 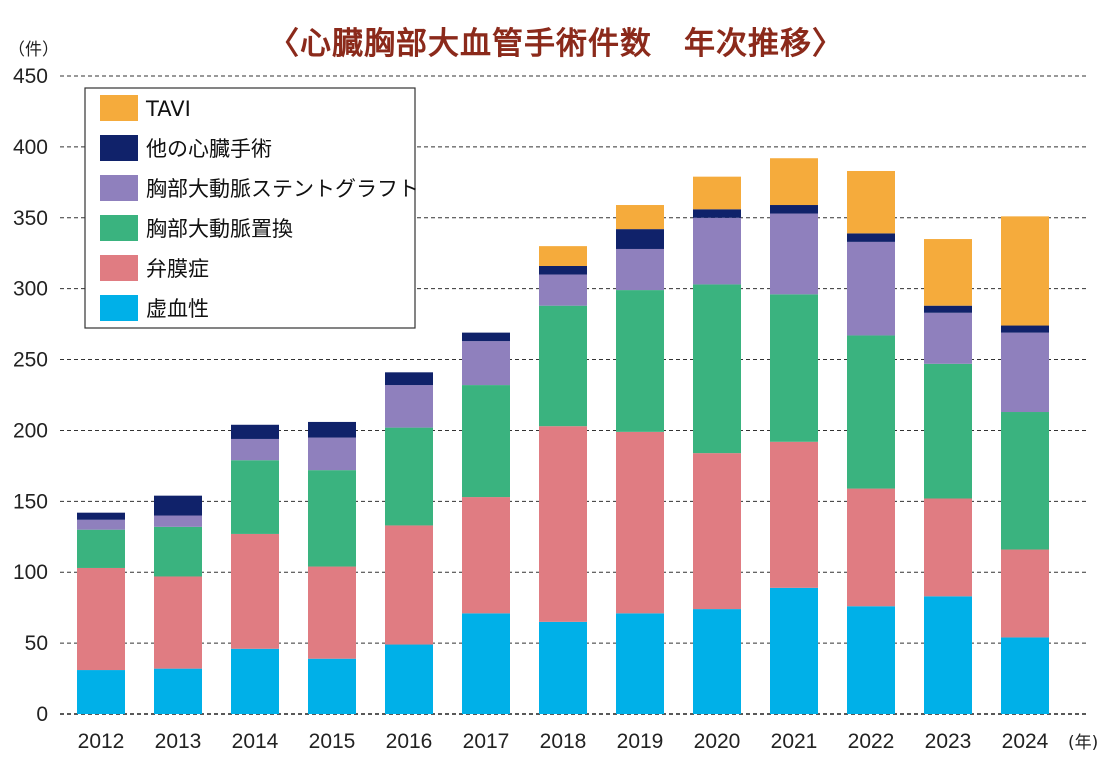 What do you see at coordinates (486, 741) in the screenshot?
I see `x-tick-label: 2017` at bounding box center [486, 741].